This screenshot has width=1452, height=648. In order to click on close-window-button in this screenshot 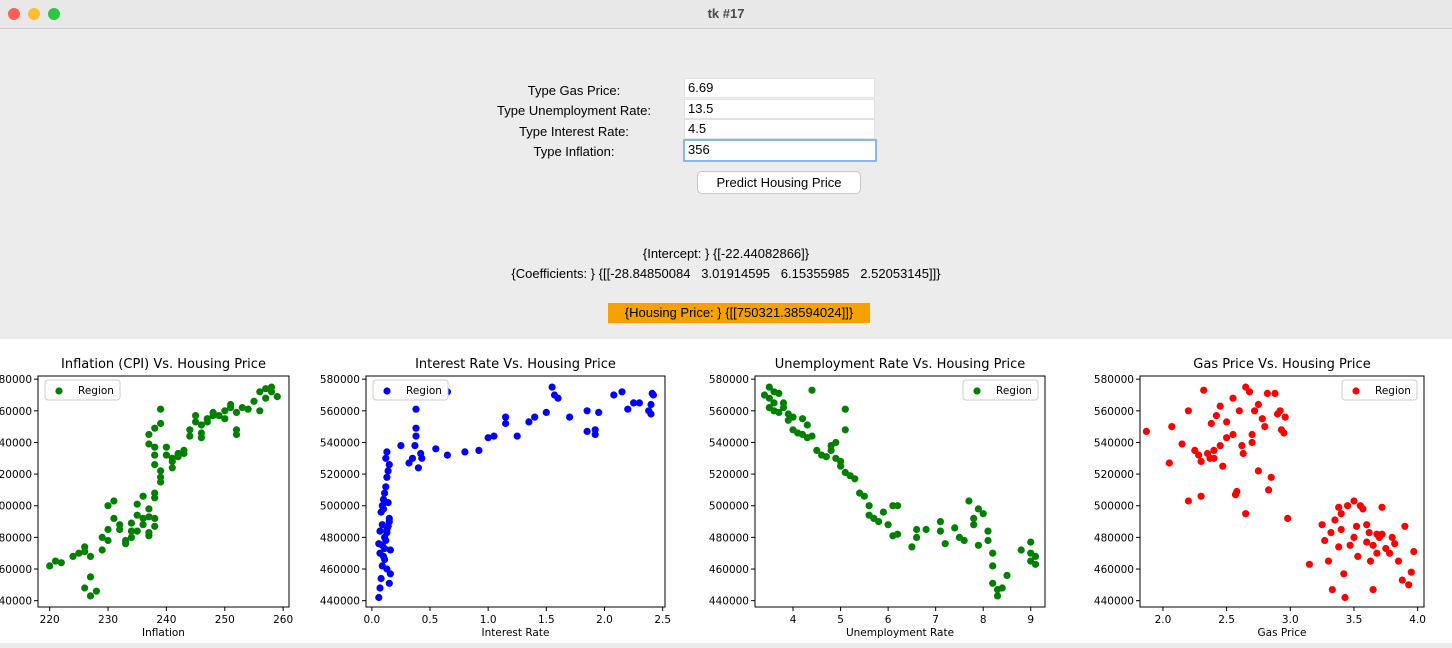, I will do `click(14, 14)`.